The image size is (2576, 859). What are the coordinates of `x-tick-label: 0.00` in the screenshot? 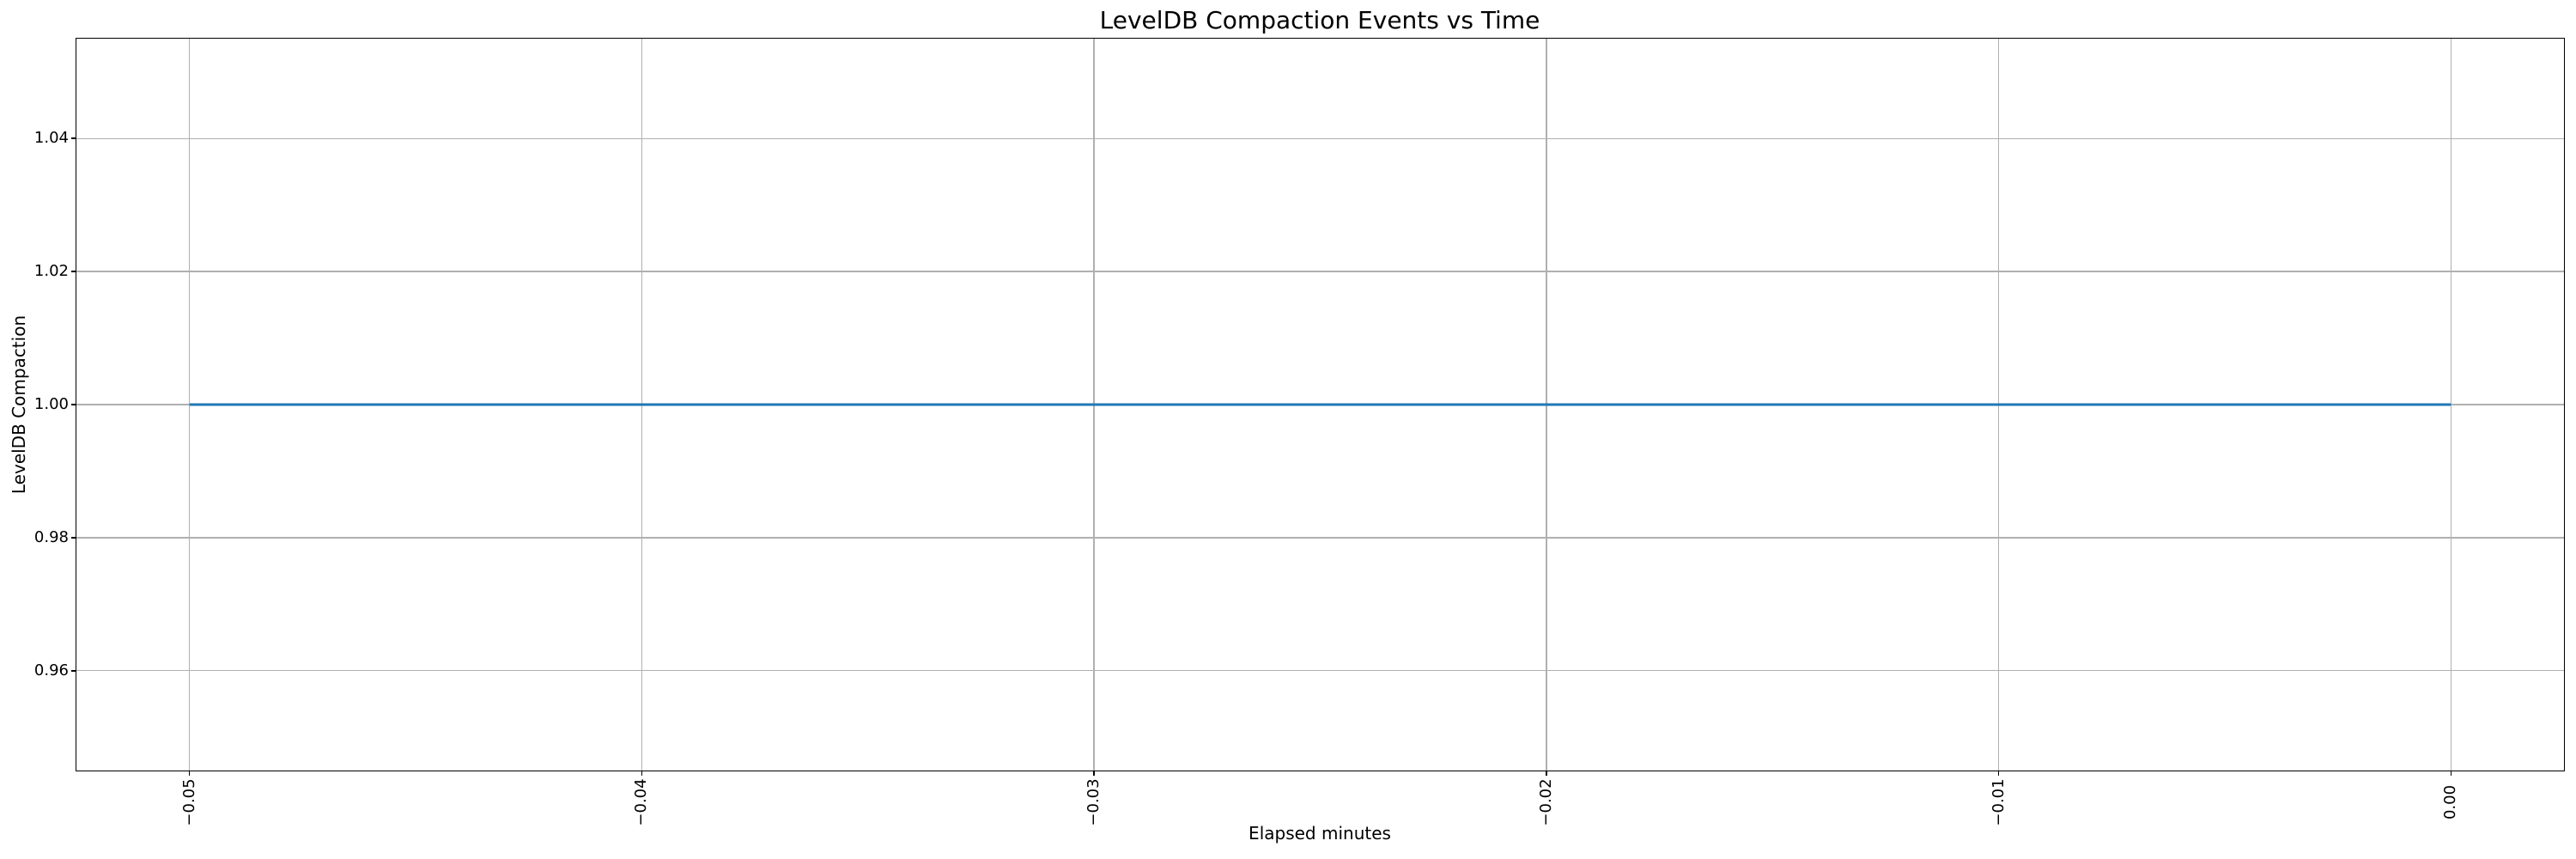 It's located at (2450, 802).